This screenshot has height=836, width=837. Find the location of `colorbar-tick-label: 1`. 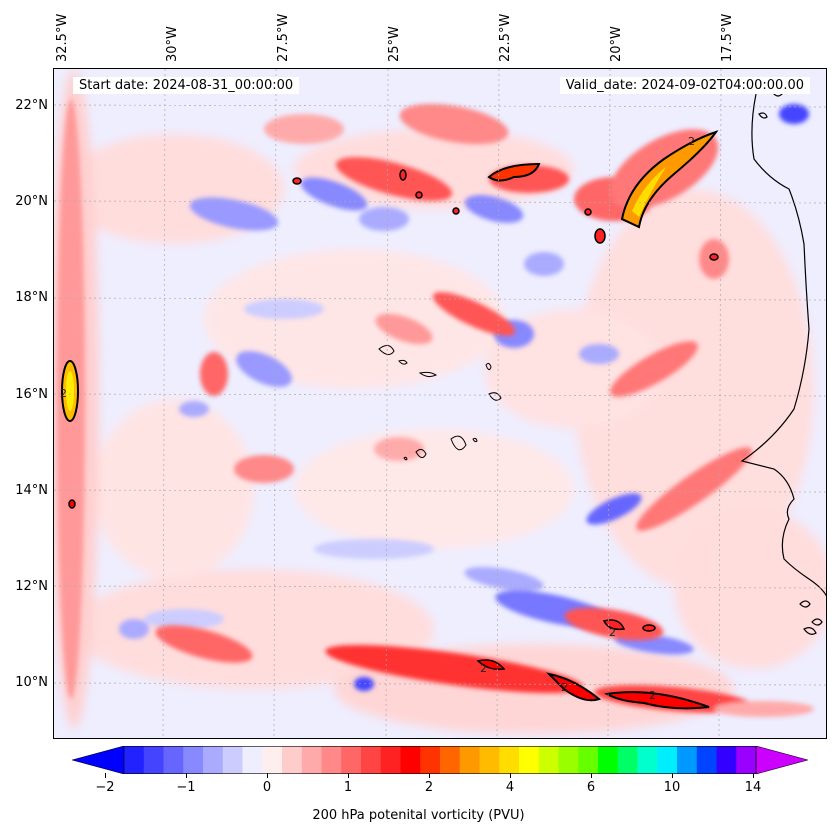

colorbar-tick-label: 1 is located at coordinates (348, 787).